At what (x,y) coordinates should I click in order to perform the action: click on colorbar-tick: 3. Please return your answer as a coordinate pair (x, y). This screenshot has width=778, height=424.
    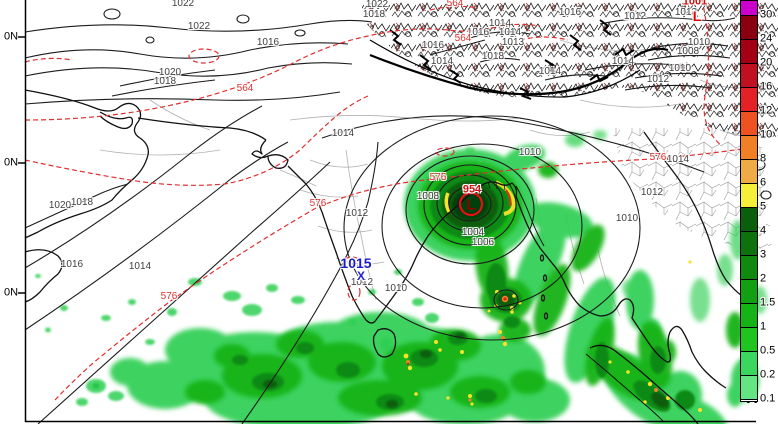
    Looking at the image, I should click on (763, 254).